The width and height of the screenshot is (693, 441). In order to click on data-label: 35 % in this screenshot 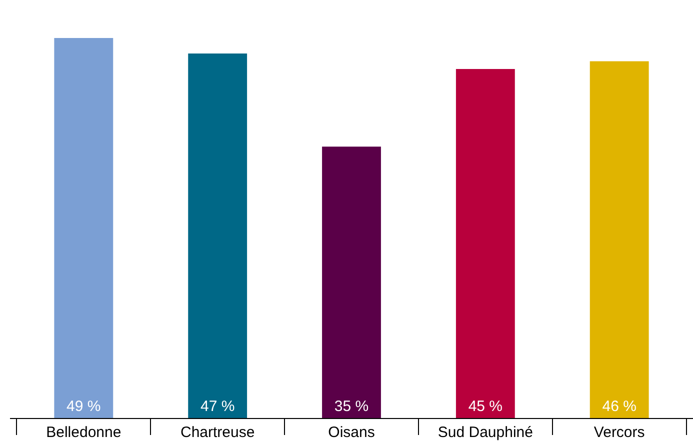, I will do `click(351, 406)`.